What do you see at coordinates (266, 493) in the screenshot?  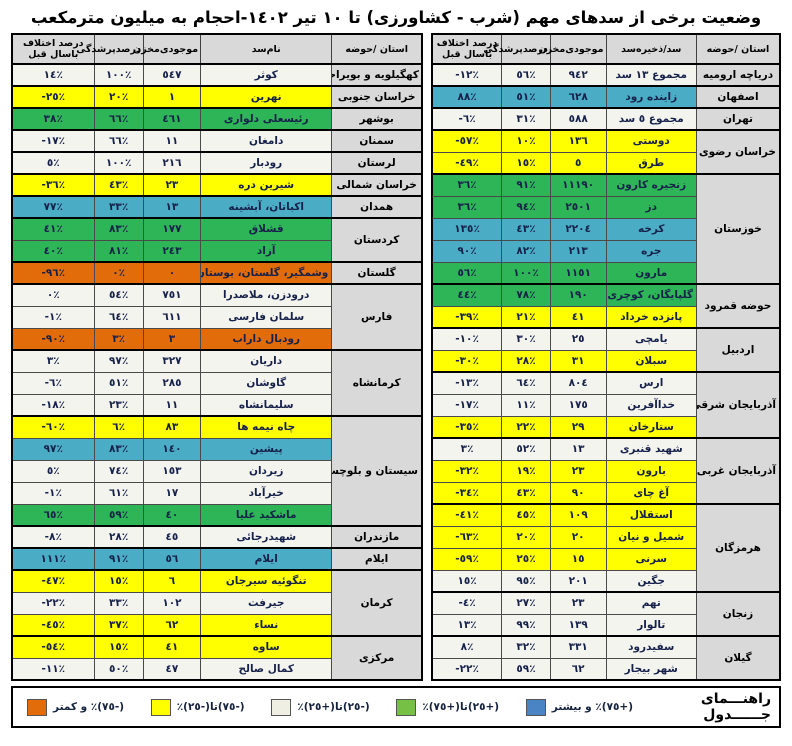 I see `dam-name-cell: خیرآباد` at bounding box center [266, 493].